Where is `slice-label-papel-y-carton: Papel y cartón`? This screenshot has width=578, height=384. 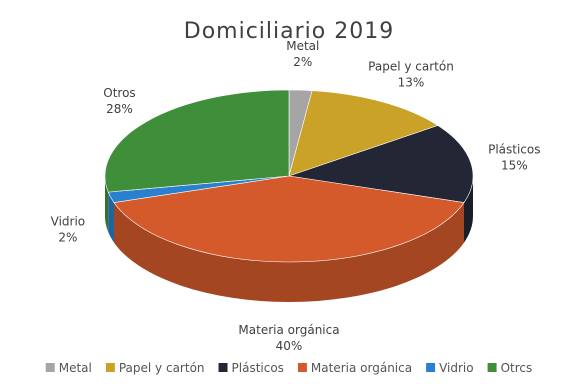 slice-label-papel-y-carton: Papel y cartón is located at coordinates (411, 66).